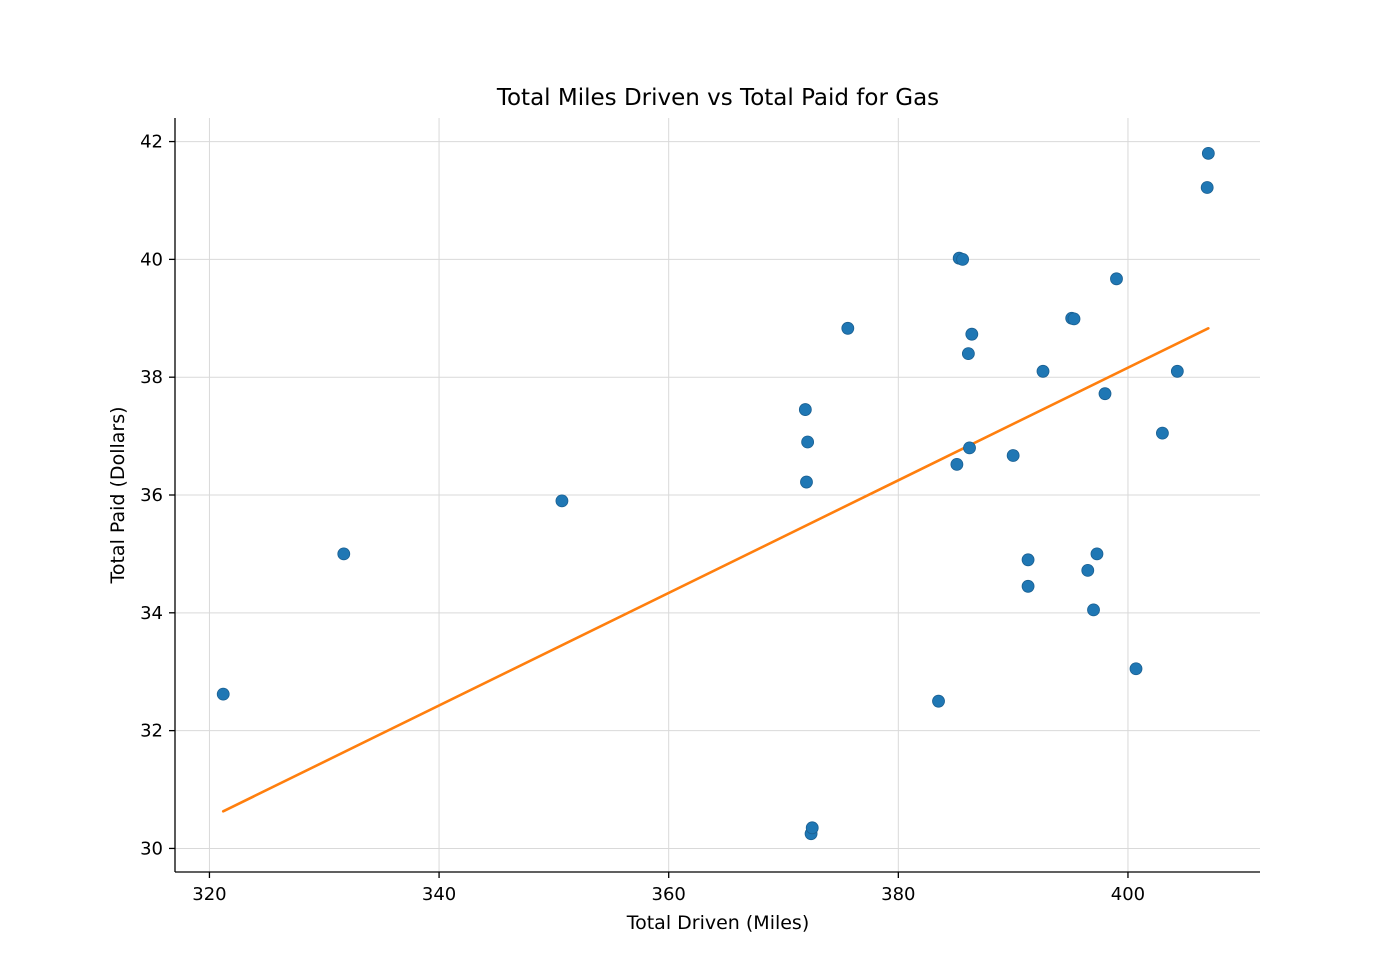 This screenshot has height=980, width=1400. Describe the element at coordinates (118, 495) in the screenshot. I see `y-axis-label: Total Paid (Dollars)` at that location.